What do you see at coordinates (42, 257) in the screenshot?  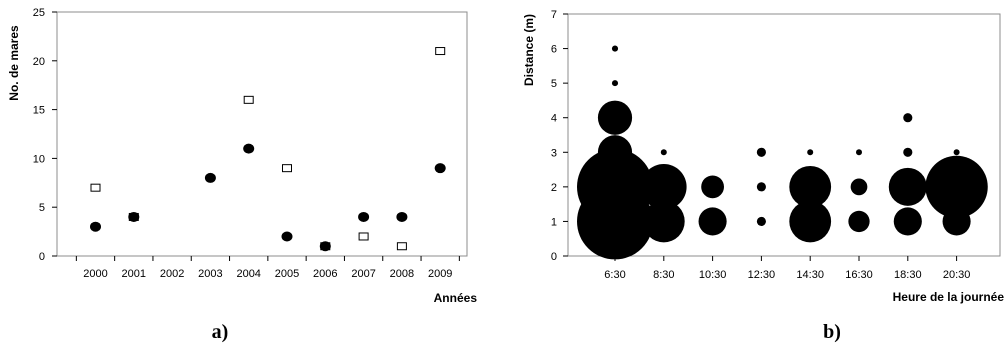 I see `chart-a-ytick-label: 0` at bounding box center [42, 257].